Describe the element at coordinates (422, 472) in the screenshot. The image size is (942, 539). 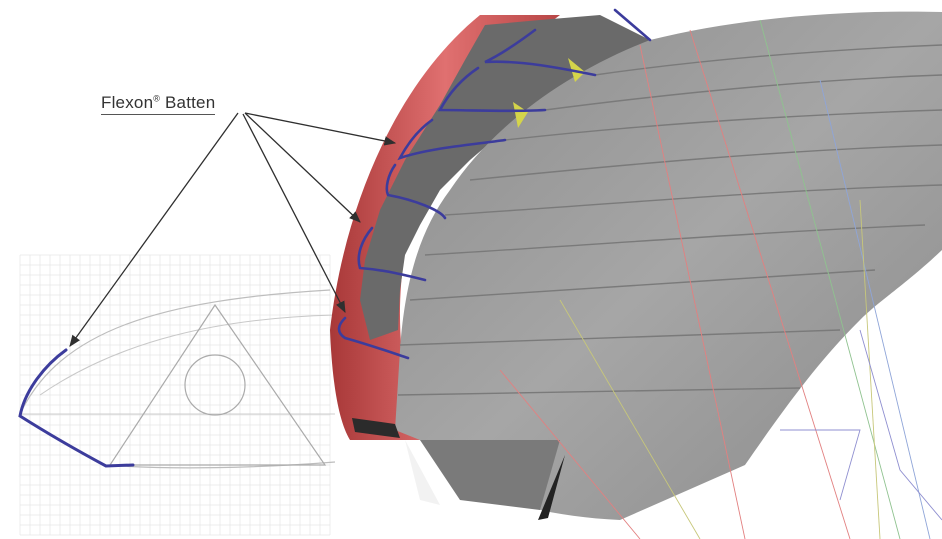
I see `trailing-white-wedge` at that location.